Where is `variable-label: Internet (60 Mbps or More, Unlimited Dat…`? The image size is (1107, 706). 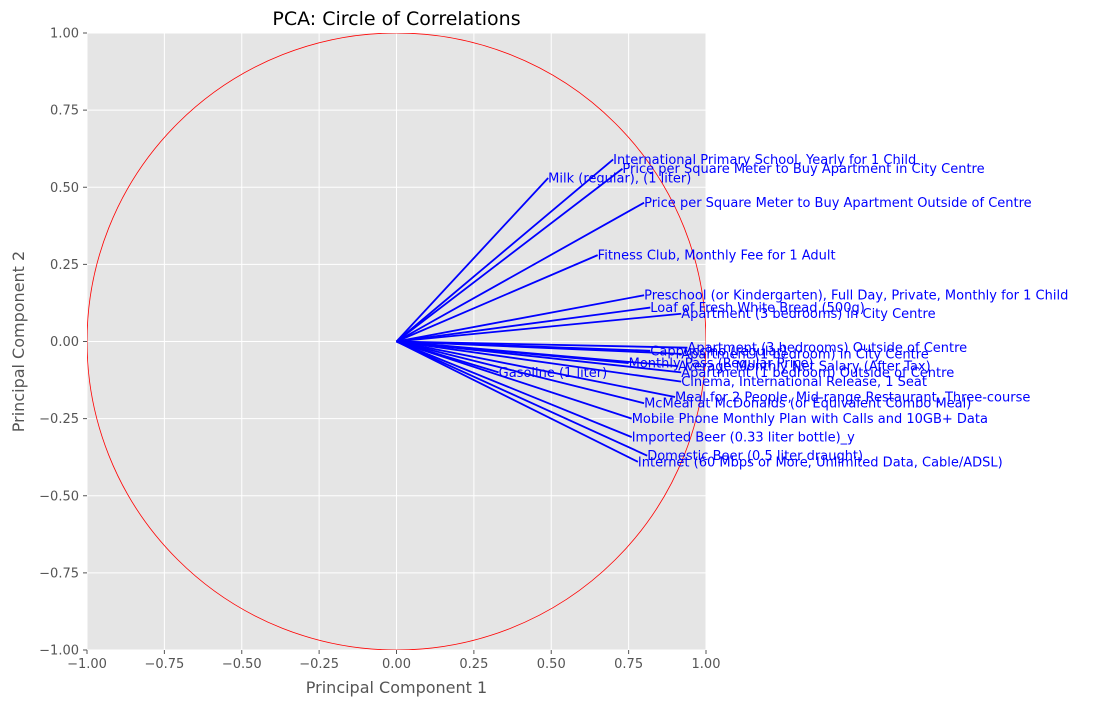 variable-label: Internet (60 Mbps or More, Unlimited Dat… is located at coordinates (820, 462).